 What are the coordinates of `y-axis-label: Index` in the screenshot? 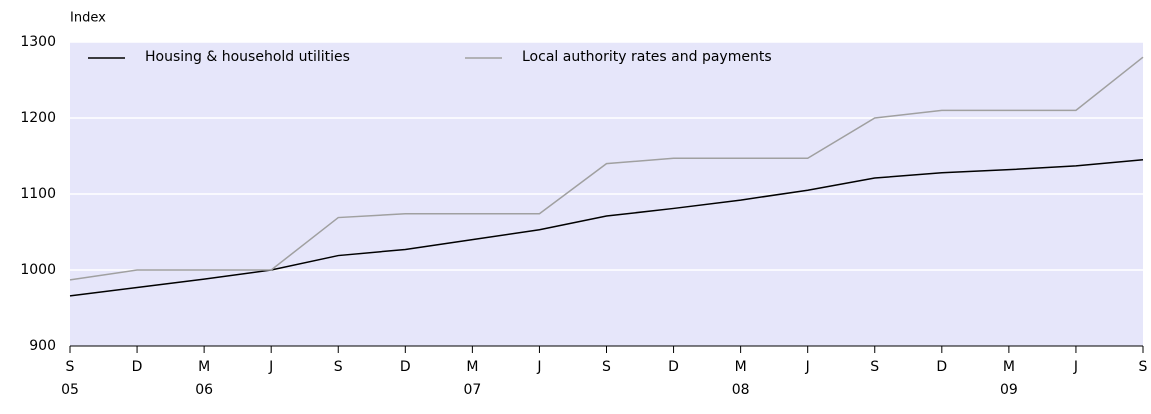 It's located at (88, 18).